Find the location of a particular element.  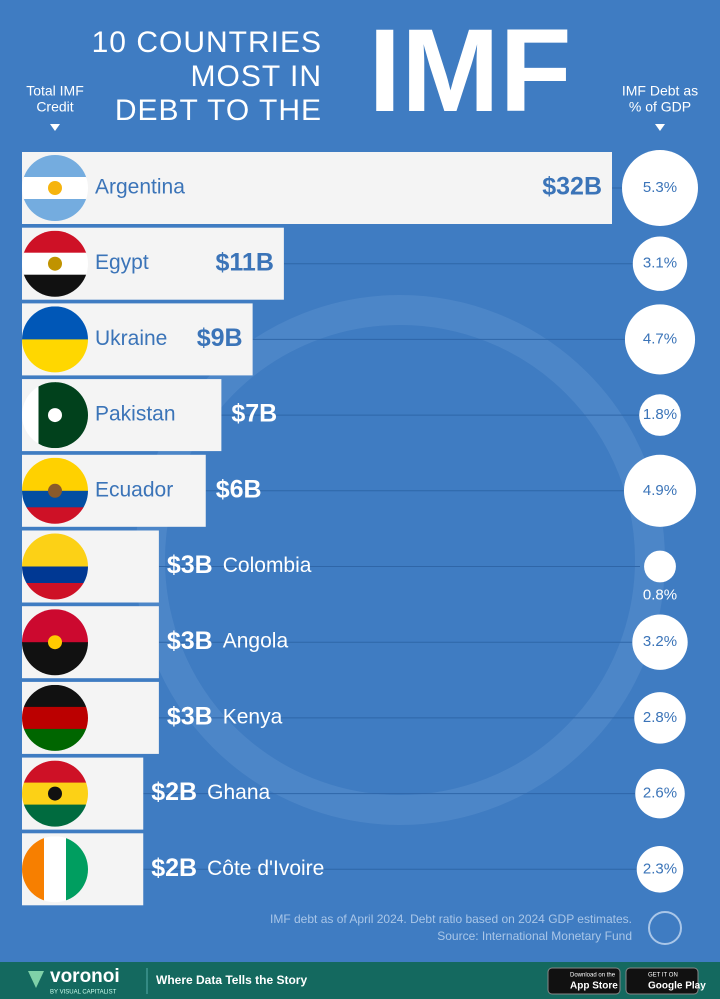

chart-title: 10 COUNTRIES is located at coordinates (207, 42).